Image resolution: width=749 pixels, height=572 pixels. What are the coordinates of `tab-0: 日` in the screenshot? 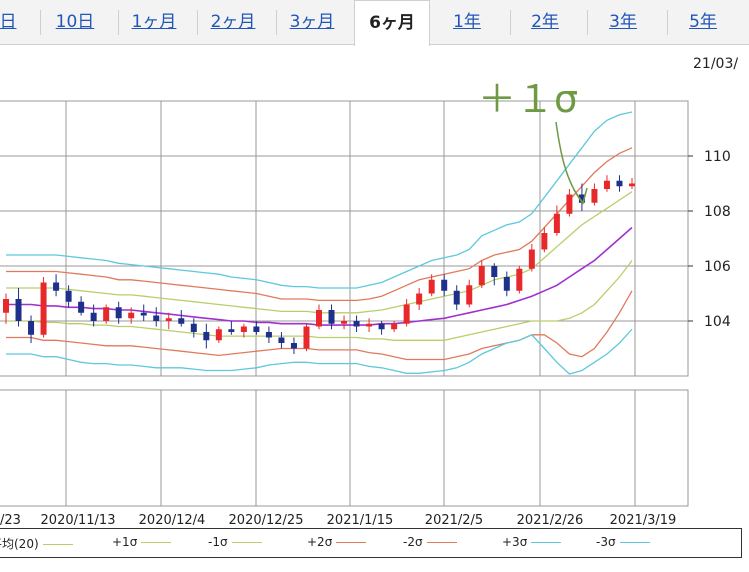 It's located at (8, 22).